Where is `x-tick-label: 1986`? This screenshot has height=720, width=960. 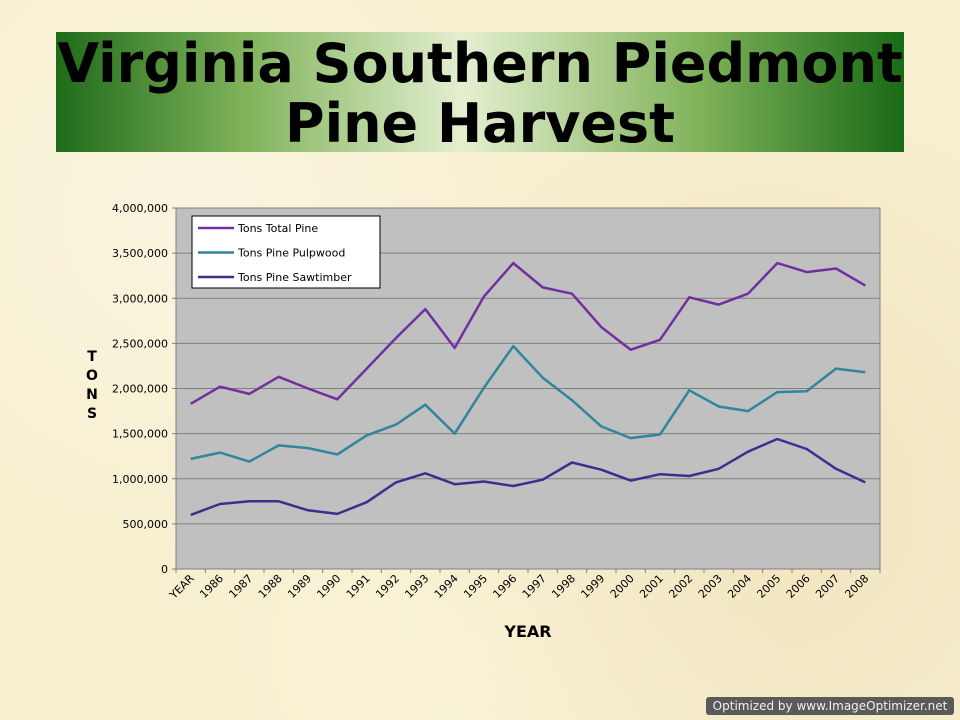
x-tick-label: 1986 is located at coordinates (211, 586).